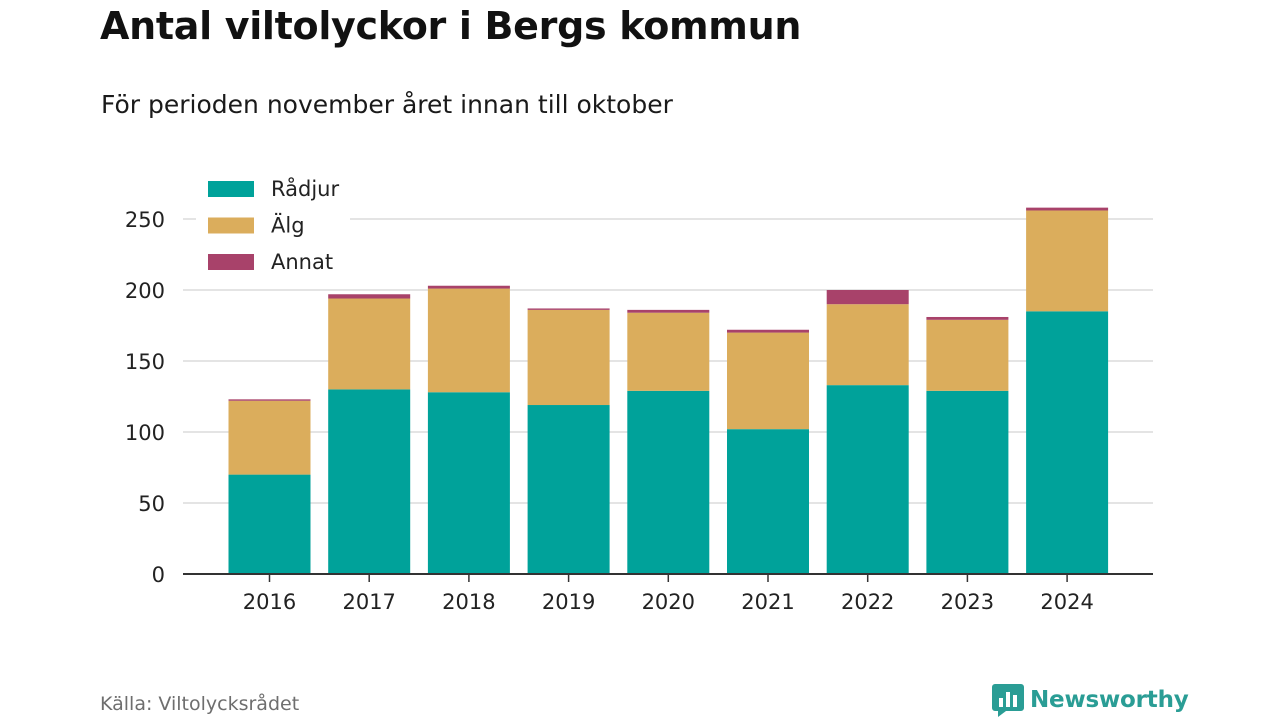 This screenshot has width=1280, height=720. Describe the element at coordinates (867, 602) in the screenshot. I see `x-tick-label: 2022` at that location.